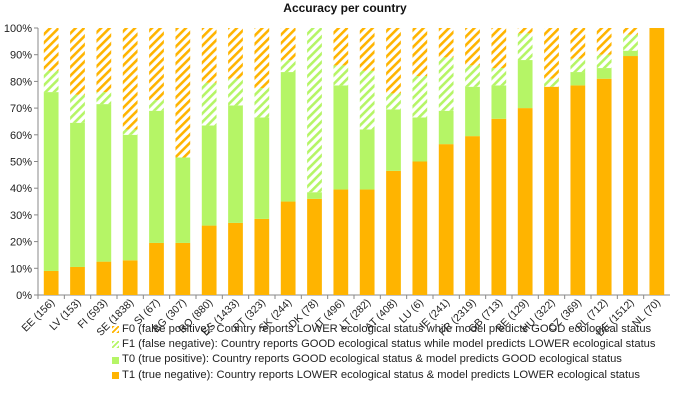 The image size is (675, 407). What do you see at coordinates (21, 56) in the screenshot?
I see `y-tick-label: 90%` at bounding box center [21, 56].